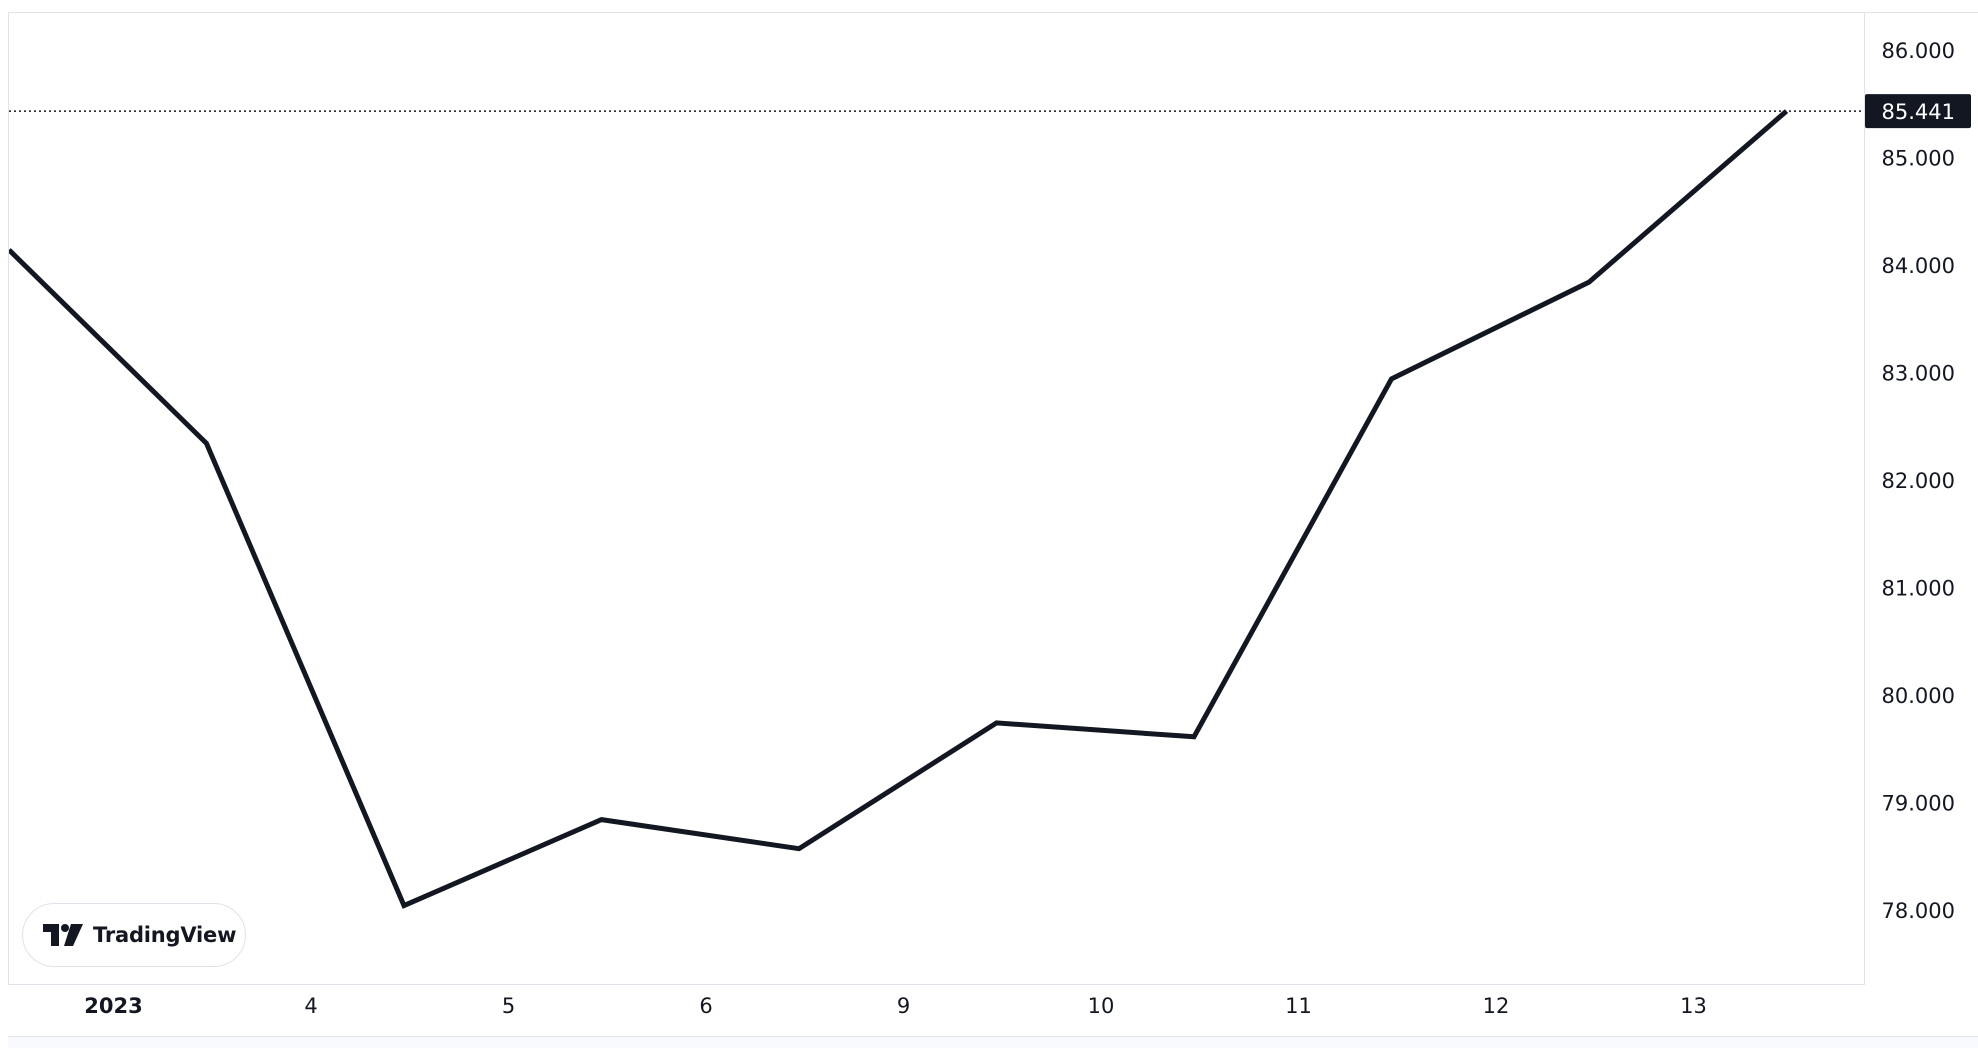 This screenshot has width=1978, height=1048. I want to click on x-tick-label: 11, so click(1298, 1006).